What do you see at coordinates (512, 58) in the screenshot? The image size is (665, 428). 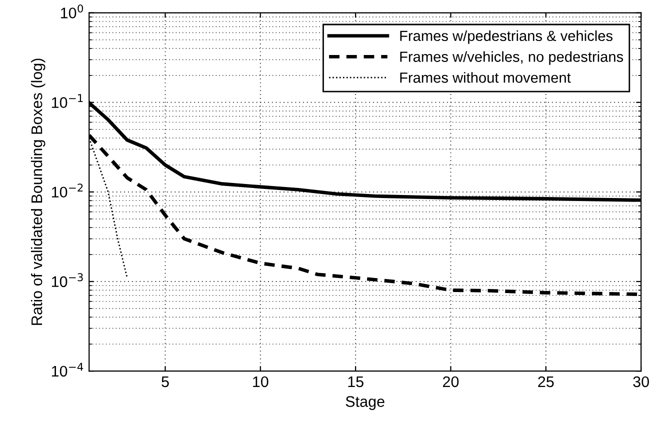 I see `legend-label: Frames w/vehicles, no pedestrians` at bounding box center [512, 58].